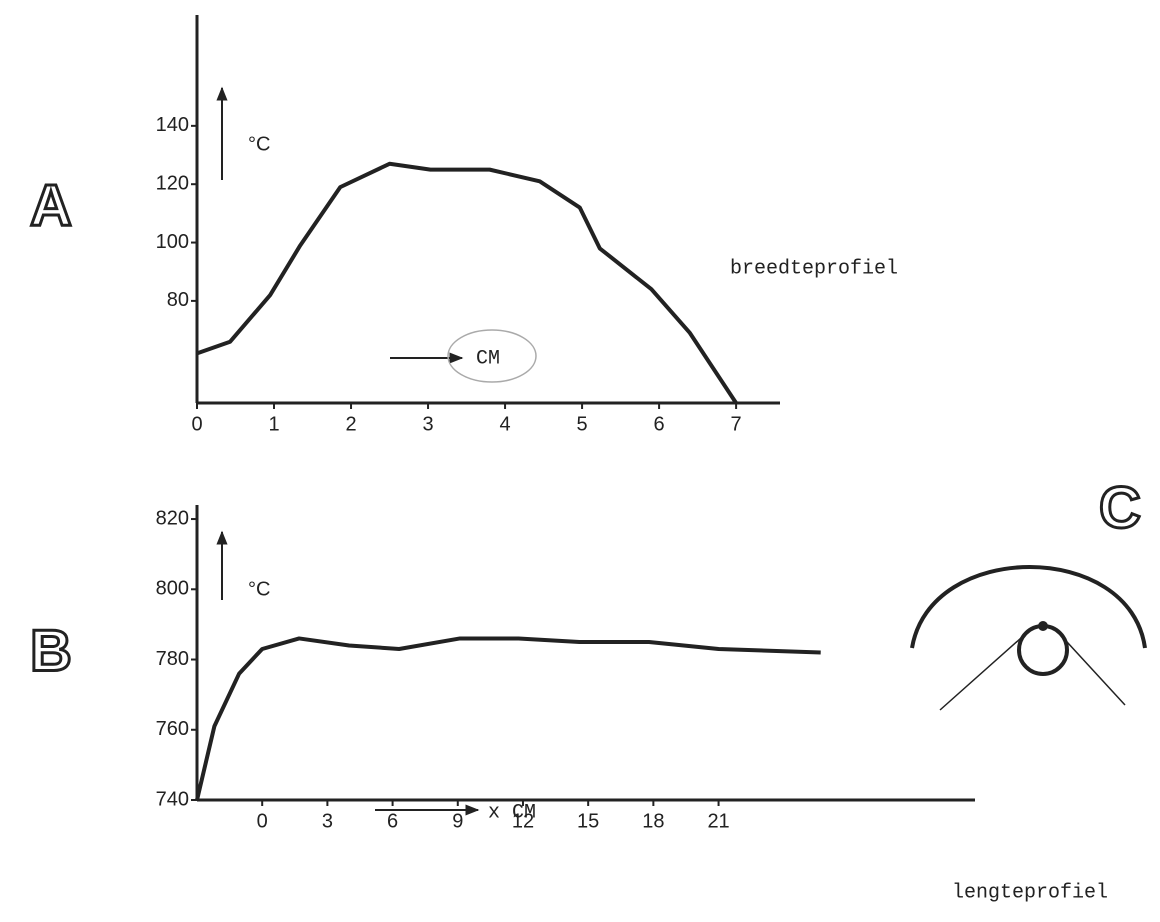  Describe the element at coordinates (1028, 607) in the screenshot. I see `arc` at that location.